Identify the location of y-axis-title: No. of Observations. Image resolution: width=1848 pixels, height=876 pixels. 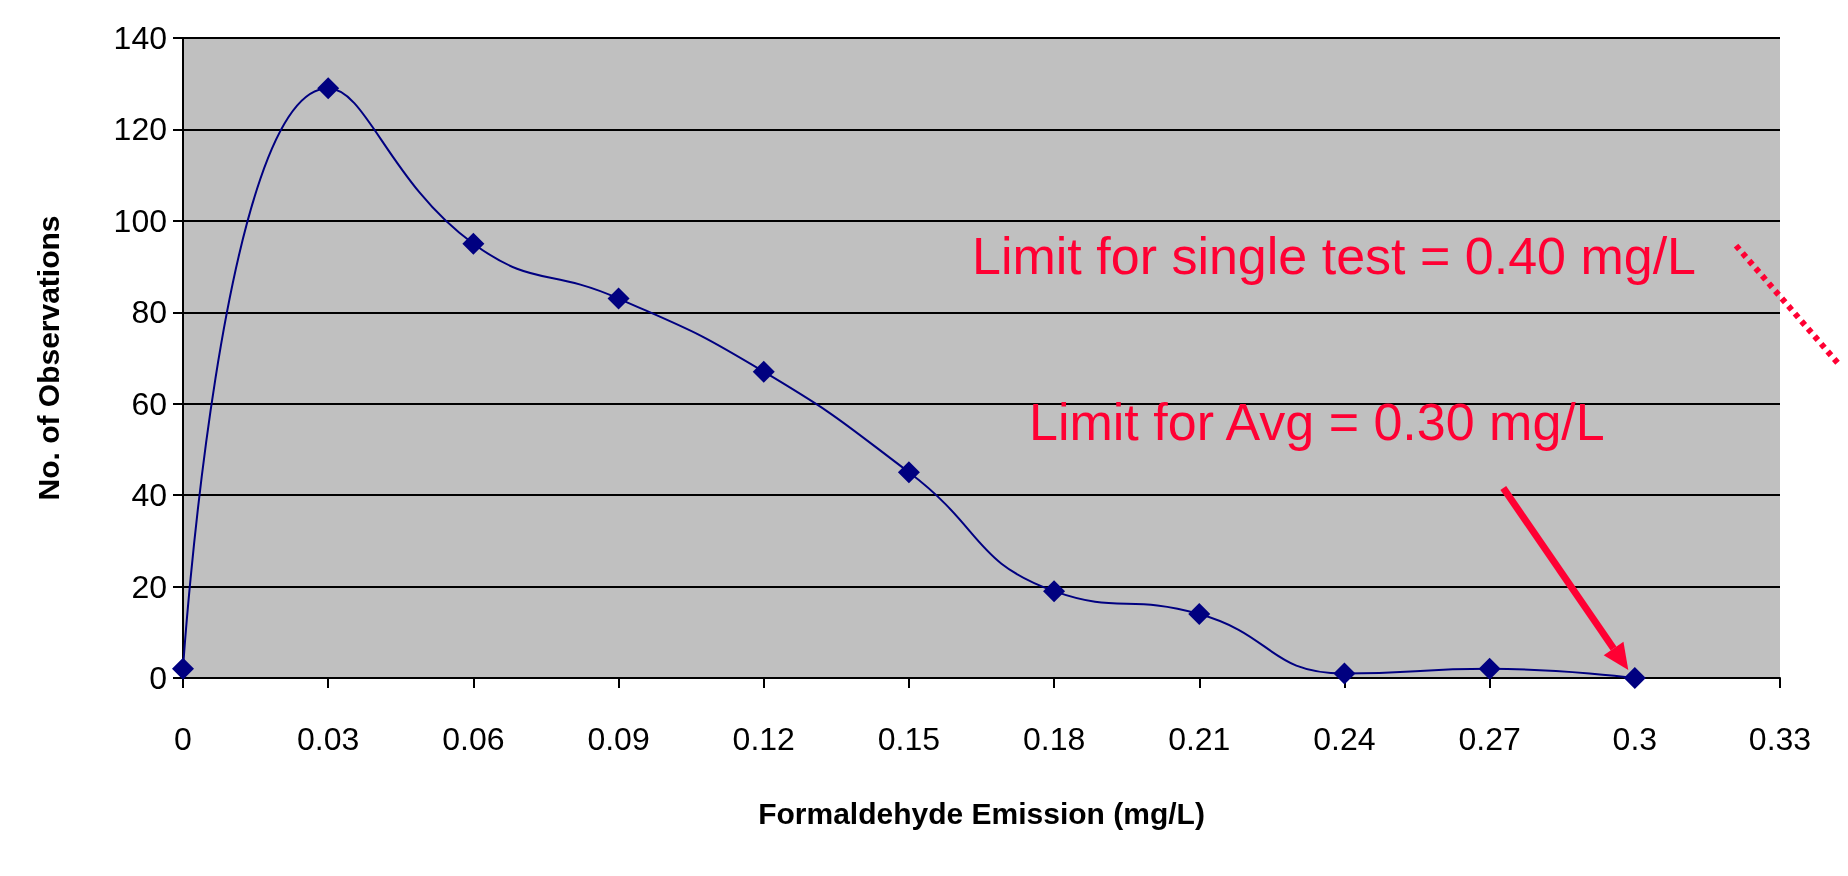
(48, 358).